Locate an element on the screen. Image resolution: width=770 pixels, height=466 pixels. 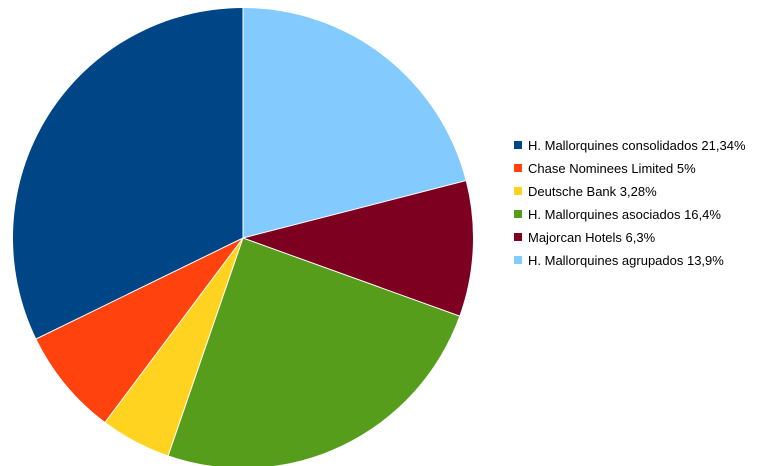
legend-label: Deutsche Bank 3,28% is located at coordinates (592, 191).